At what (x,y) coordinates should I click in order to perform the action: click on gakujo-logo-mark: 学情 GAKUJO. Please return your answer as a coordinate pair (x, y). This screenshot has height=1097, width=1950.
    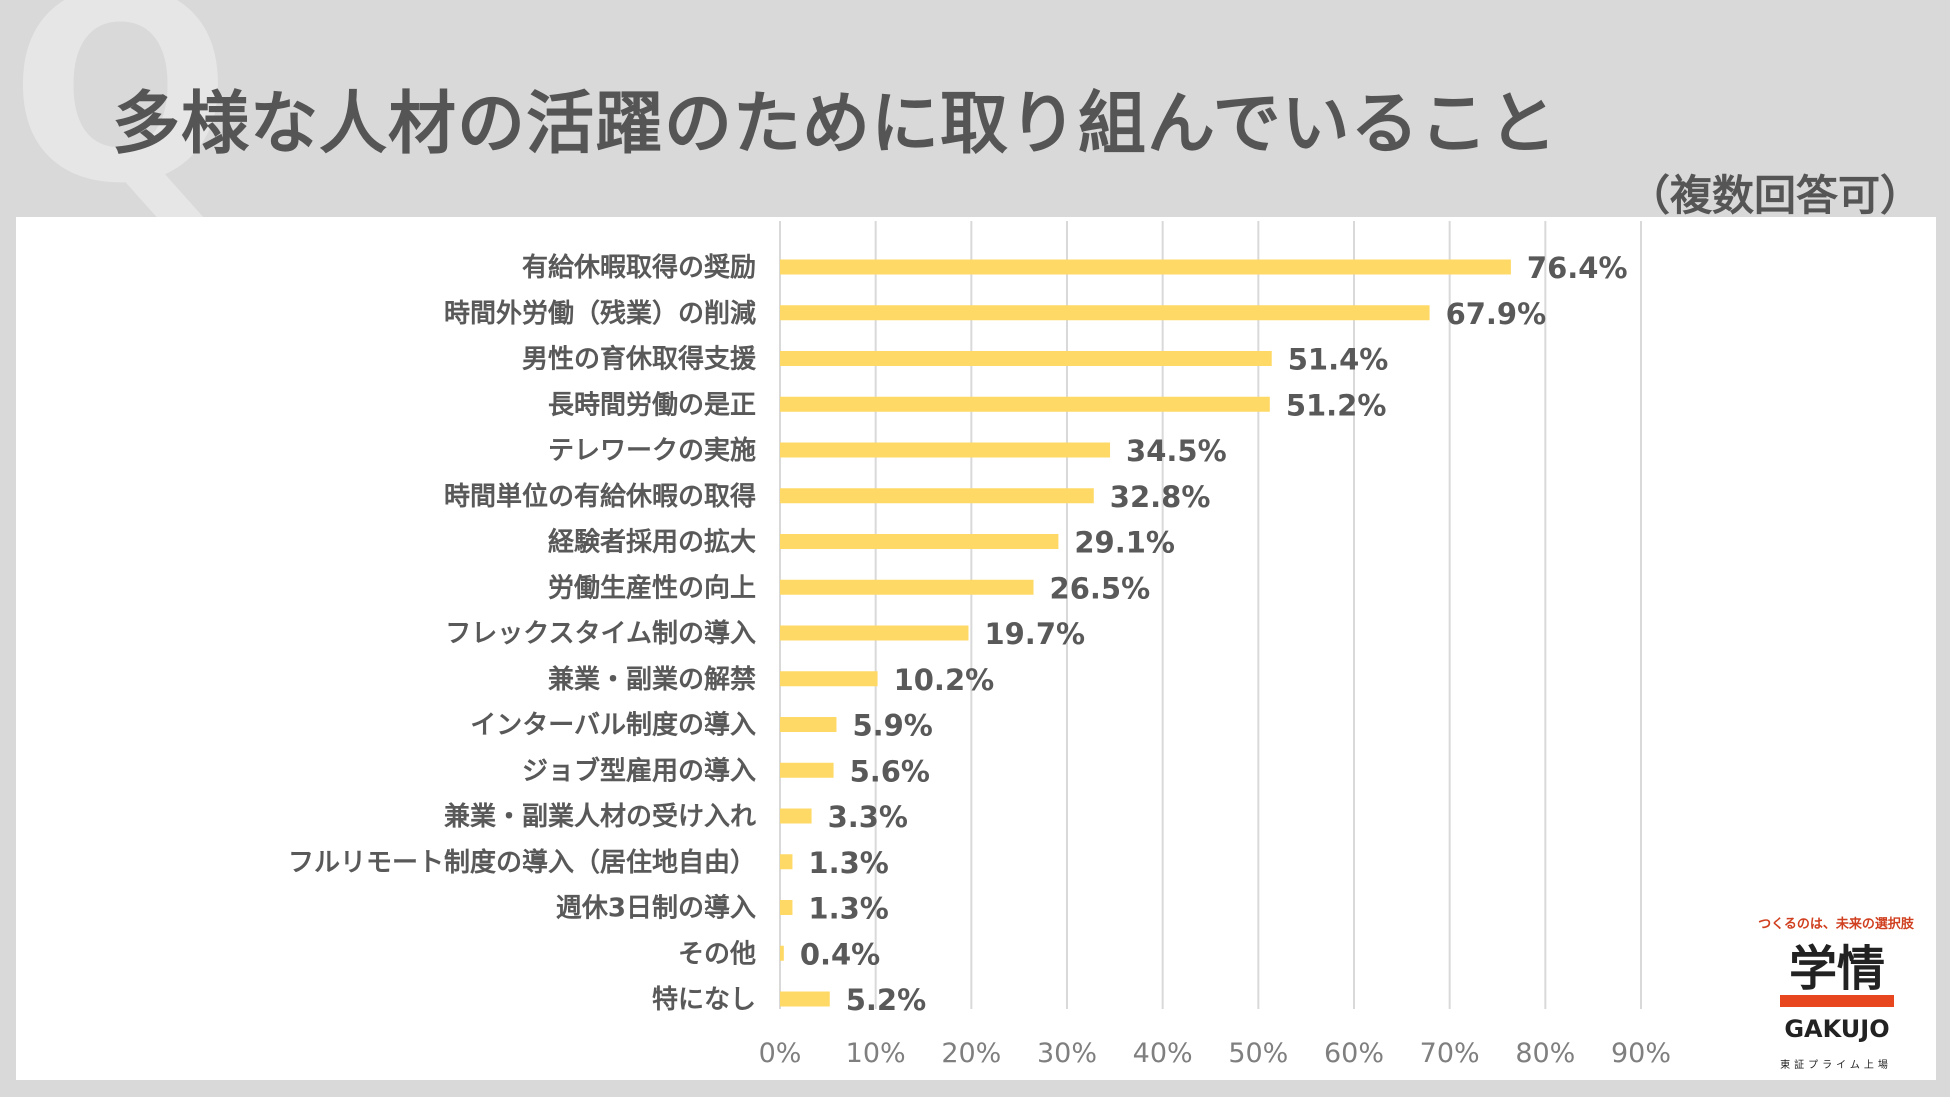
    Looking at the image, I should click on (1837, 992).